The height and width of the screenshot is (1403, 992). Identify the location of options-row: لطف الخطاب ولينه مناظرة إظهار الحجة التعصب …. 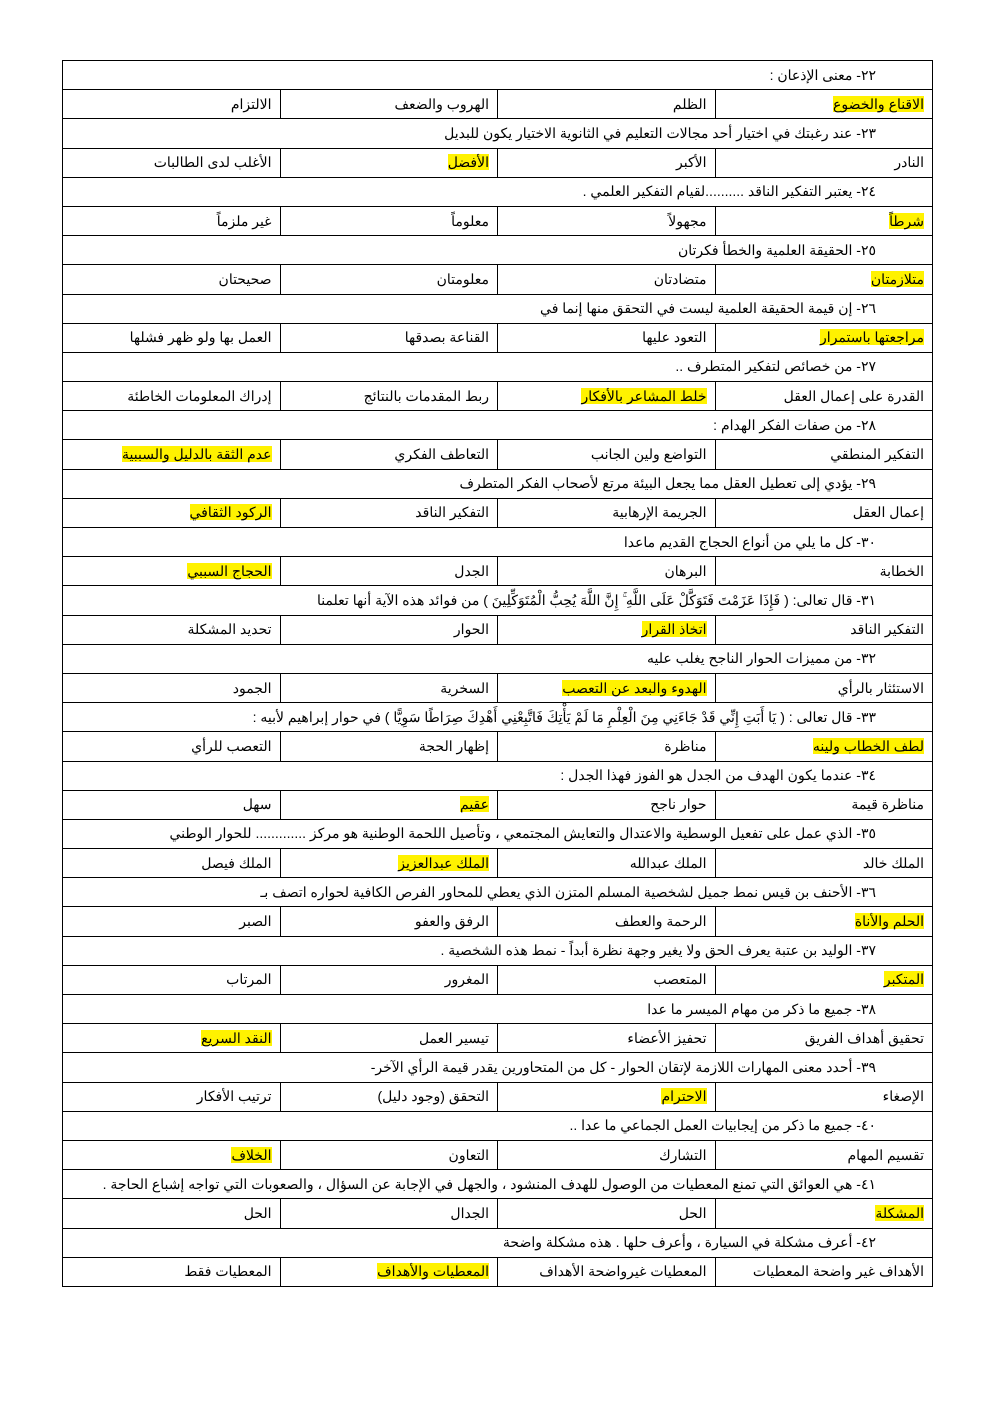
(497, 746).